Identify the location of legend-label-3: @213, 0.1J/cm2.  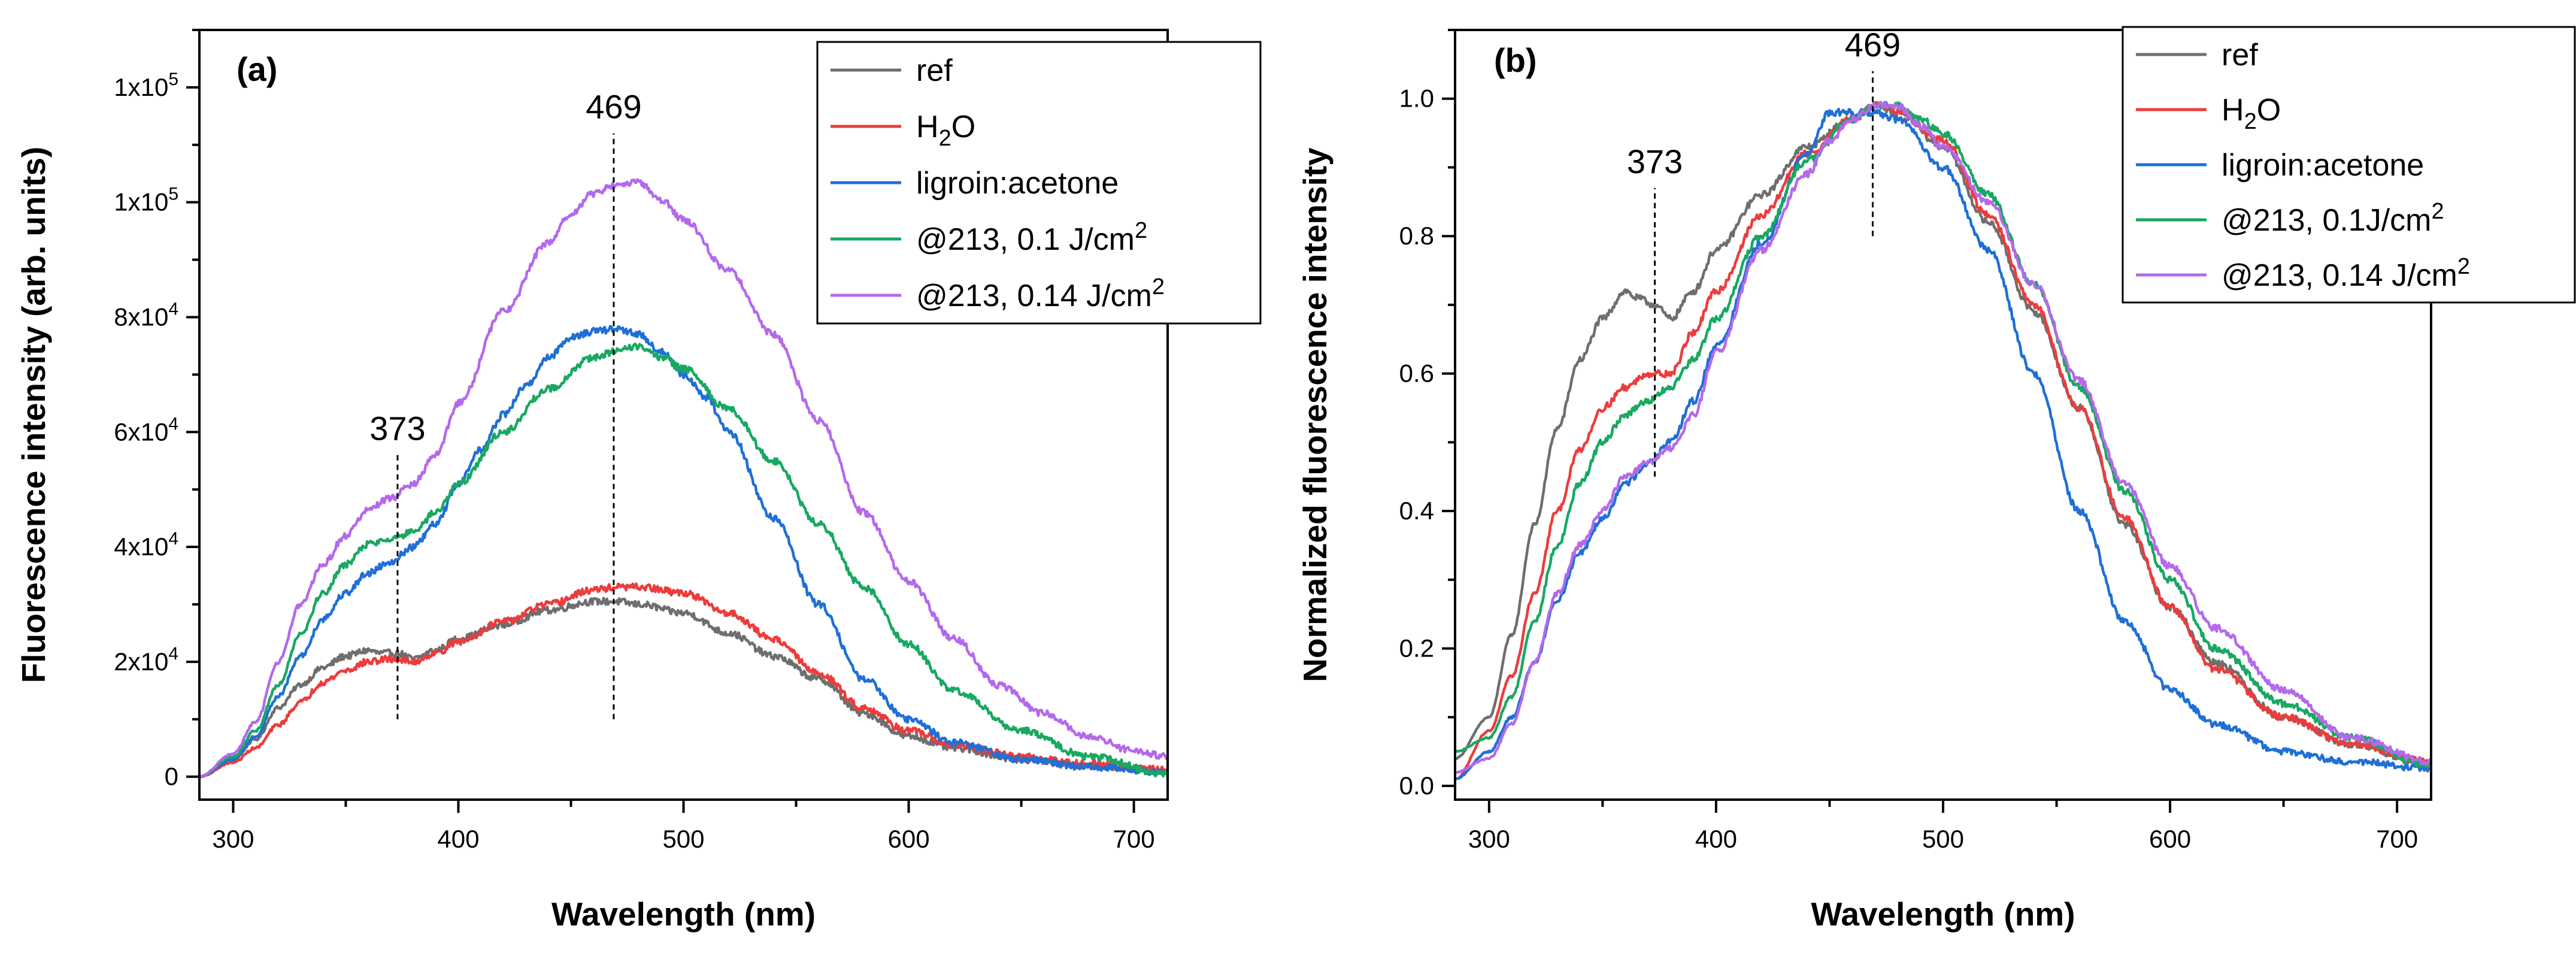
(2333, 218).